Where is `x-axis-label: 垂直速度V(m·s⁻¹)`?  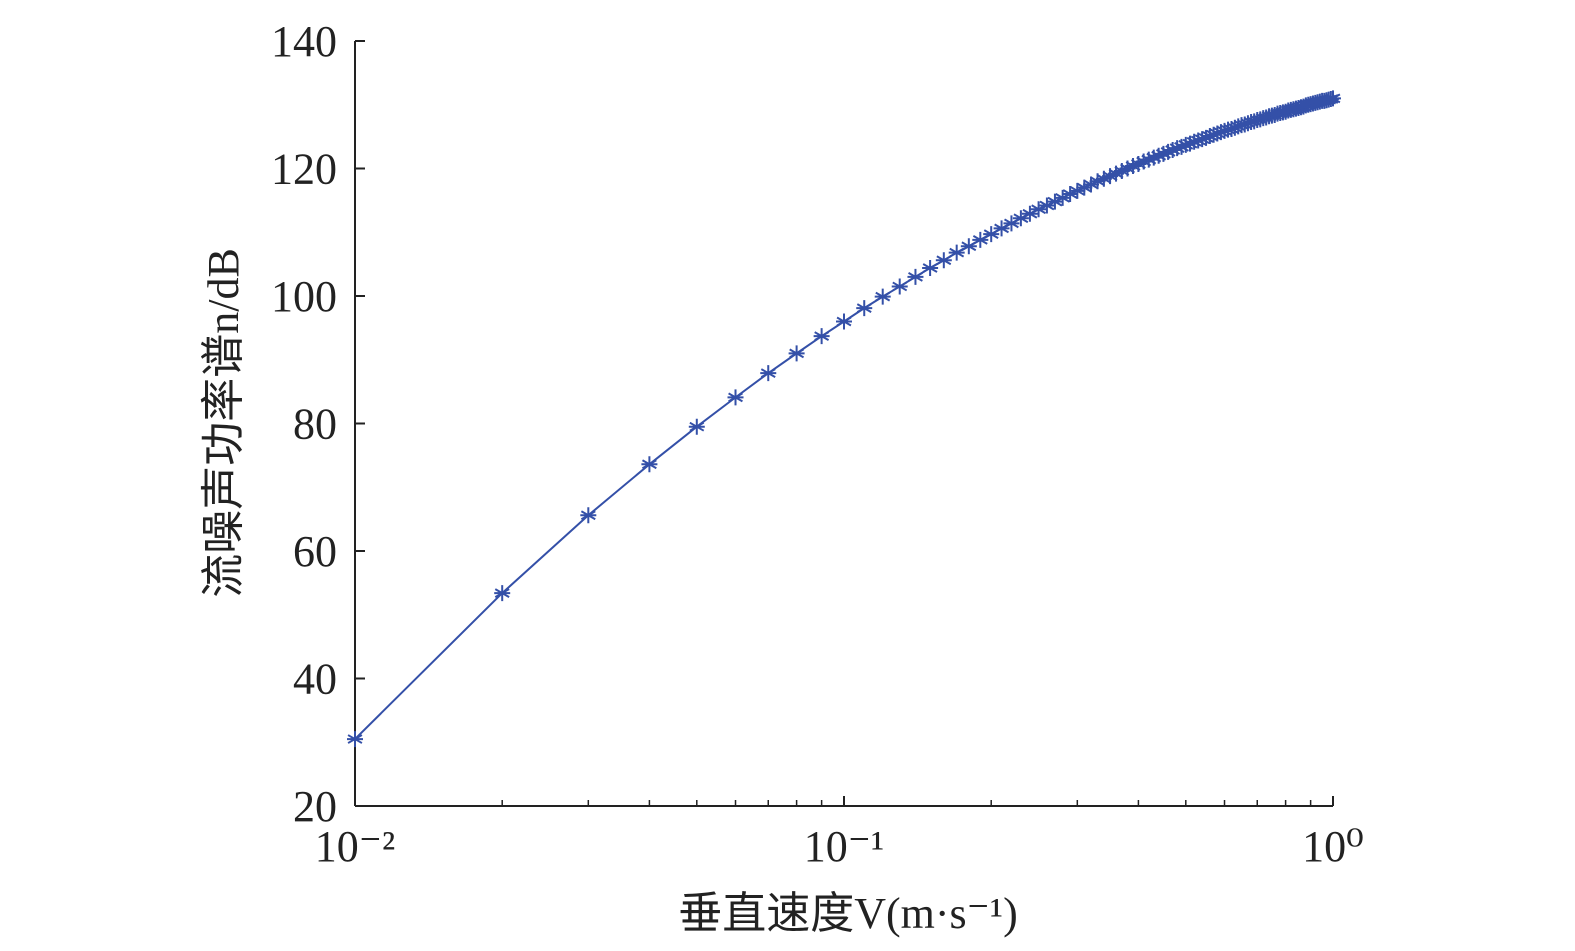
x-axis-label: 垂直速度V(m·s⁻¹) is located at coordinates (848, 913).